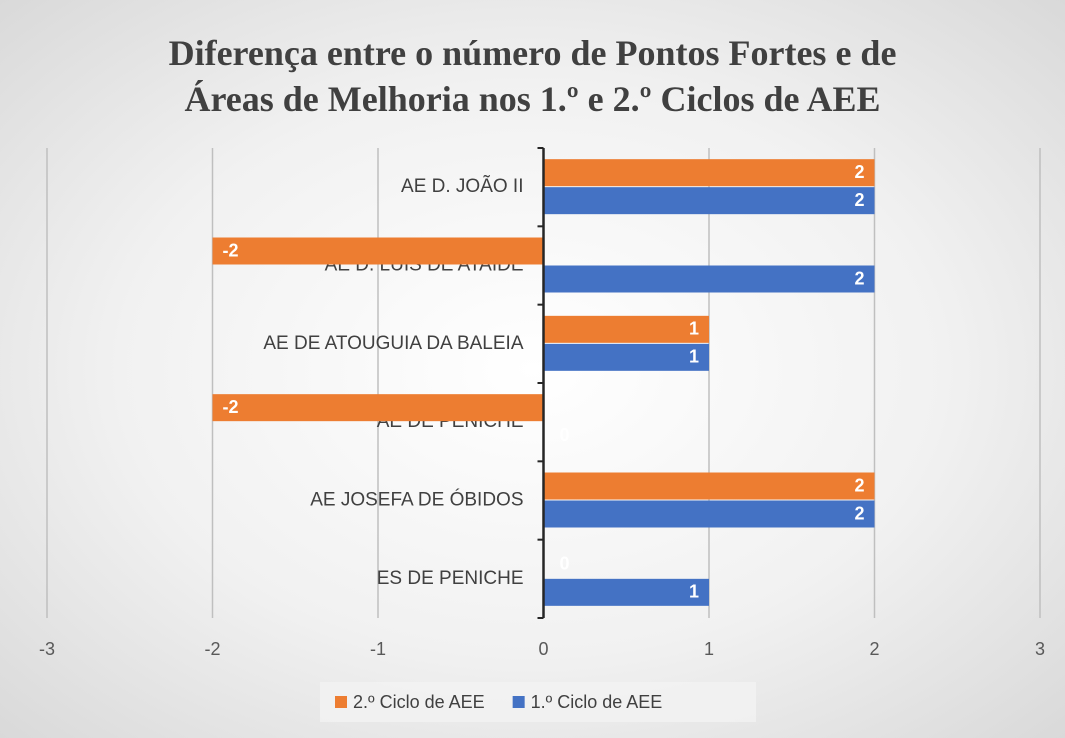  Describe the element at coordinates (462, 186) in the screenshot. I see `category-label: AE D. JOÃO II` at that location.